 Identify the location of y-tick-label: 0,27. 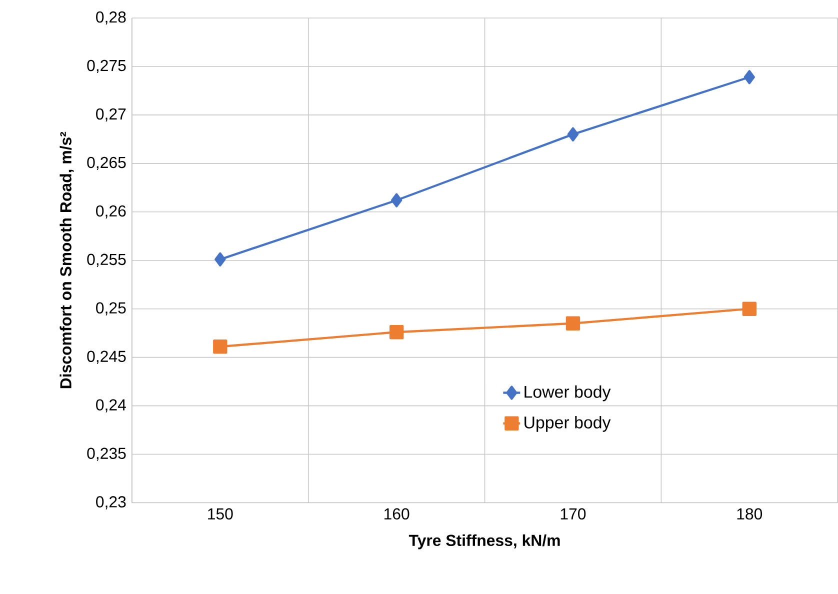
(111, 115).